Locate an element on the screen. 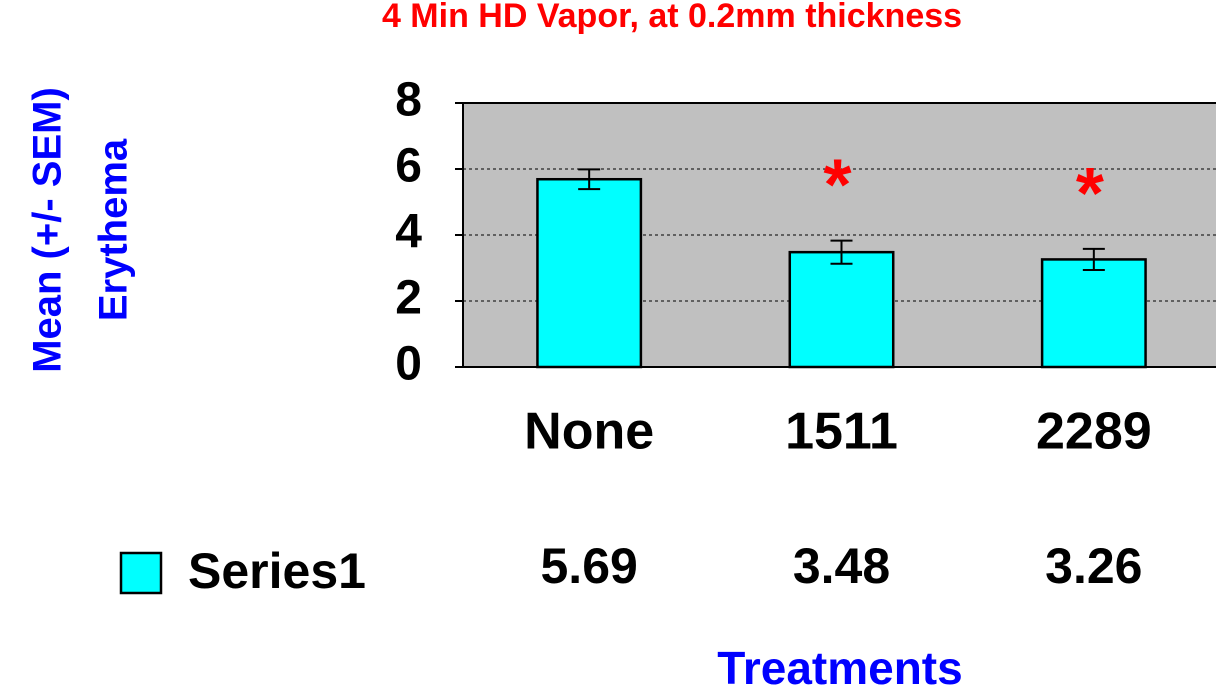  data-table-value: 3.48 is located at coordinates (841, 566).